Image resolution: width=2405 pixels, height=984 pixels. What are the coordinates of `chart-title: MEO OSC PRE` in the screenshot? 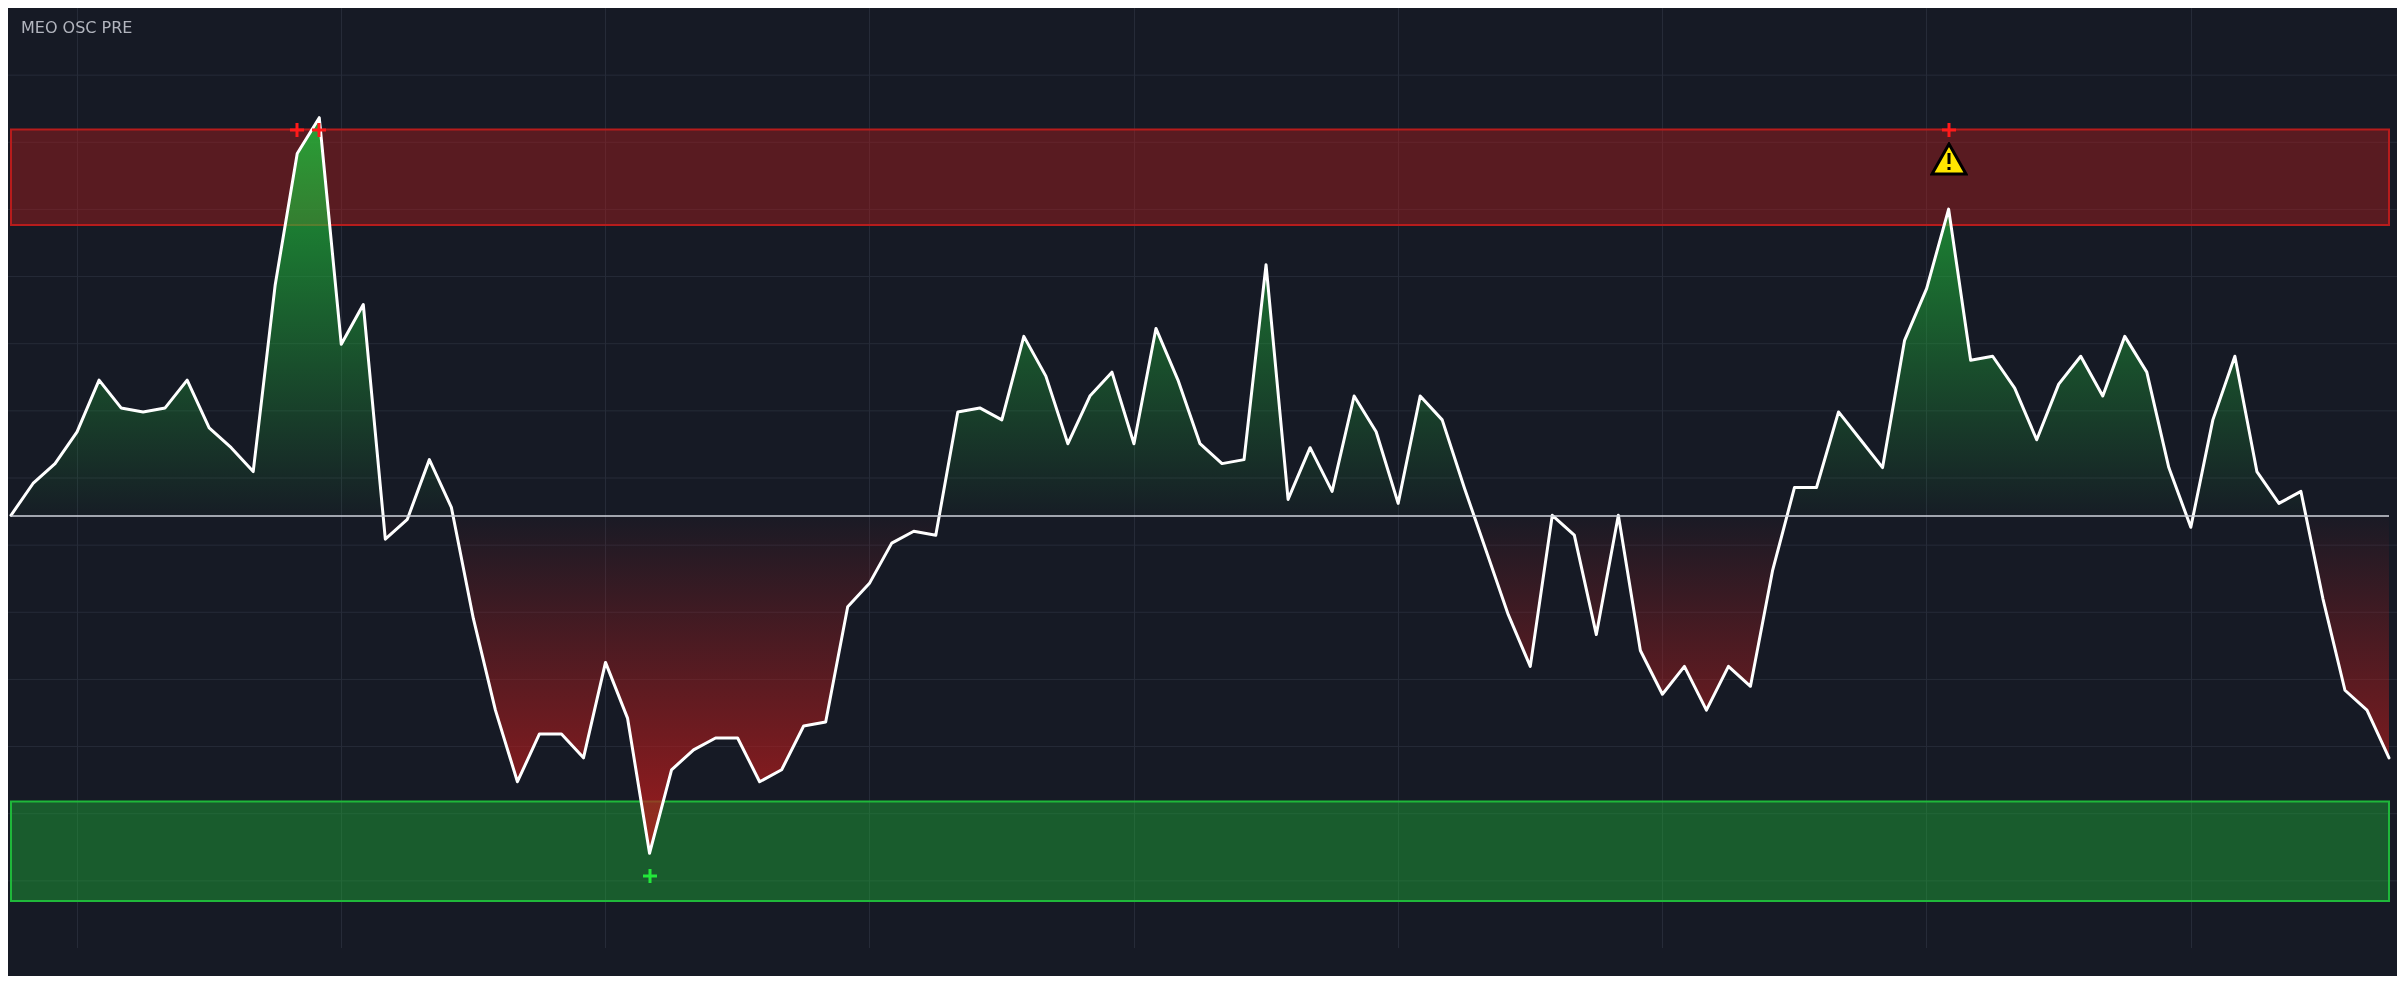 It's located at (77, 27).